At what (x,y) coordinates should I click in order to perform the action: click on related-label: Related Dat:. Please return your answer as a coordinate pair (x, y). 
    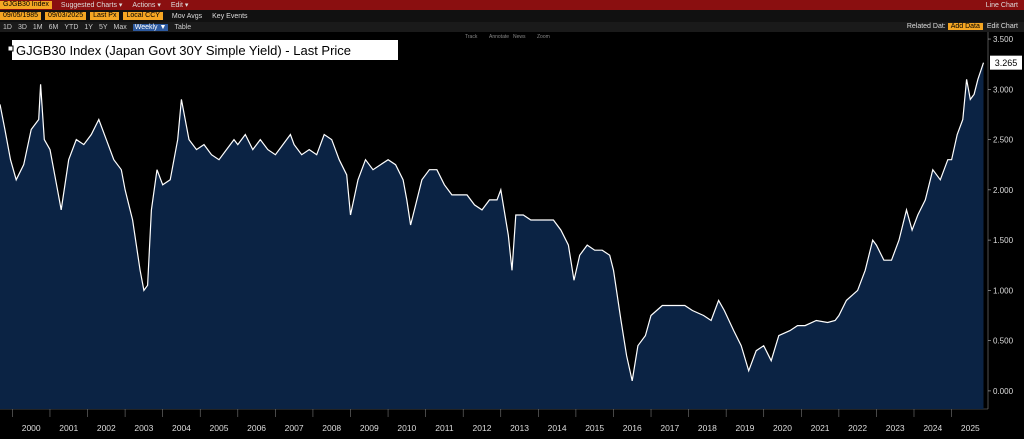
    Looking at the image, I should click on (926, 26).